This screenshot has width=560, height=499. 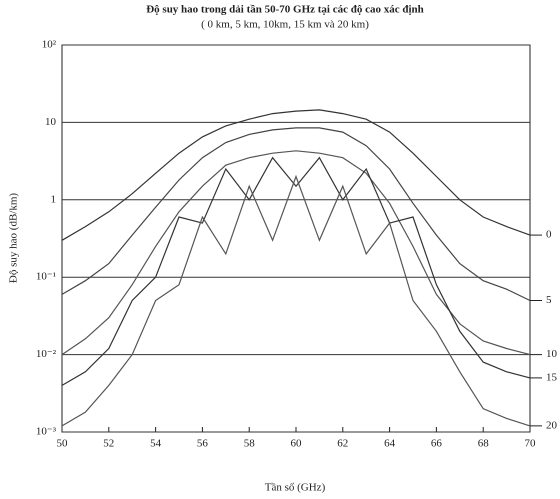 What do you see at coordinates (295, 488) in the screenshot?
I see `x-axis-label: Tần số (GHz)` at bounding box center [295, 488].